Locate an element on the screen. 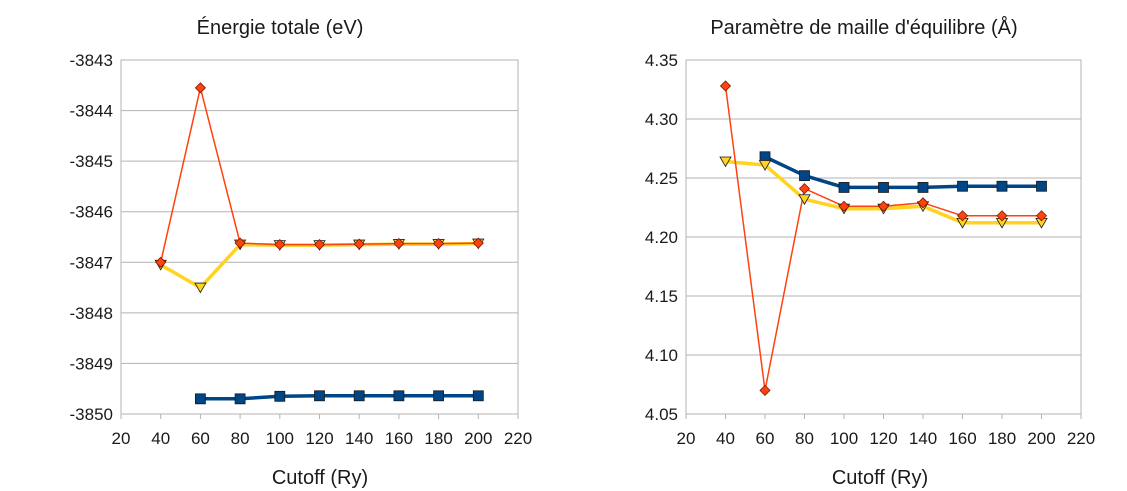  y-tick-label: 4.10 is located at coordinates (661, 355).